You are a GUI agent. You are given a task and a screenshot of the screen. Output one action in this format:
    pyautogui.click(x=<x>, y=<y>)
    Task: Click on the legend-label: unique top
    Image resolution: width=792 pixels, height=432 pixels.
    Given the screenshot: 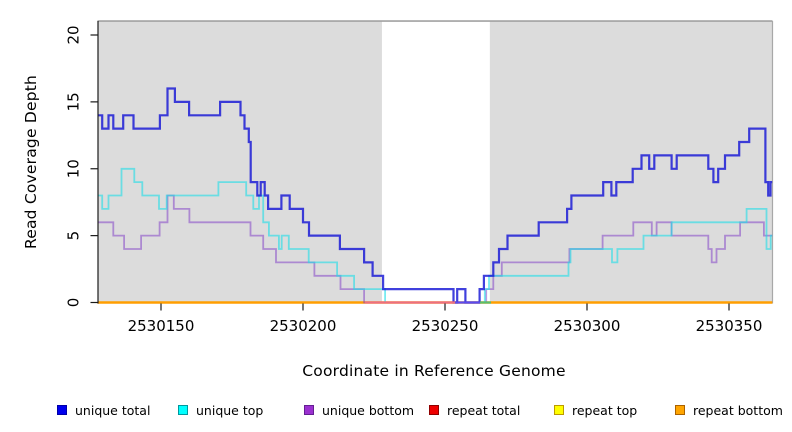 What is the action you would take?
    pyautogui.click(x=230, y=410)
    